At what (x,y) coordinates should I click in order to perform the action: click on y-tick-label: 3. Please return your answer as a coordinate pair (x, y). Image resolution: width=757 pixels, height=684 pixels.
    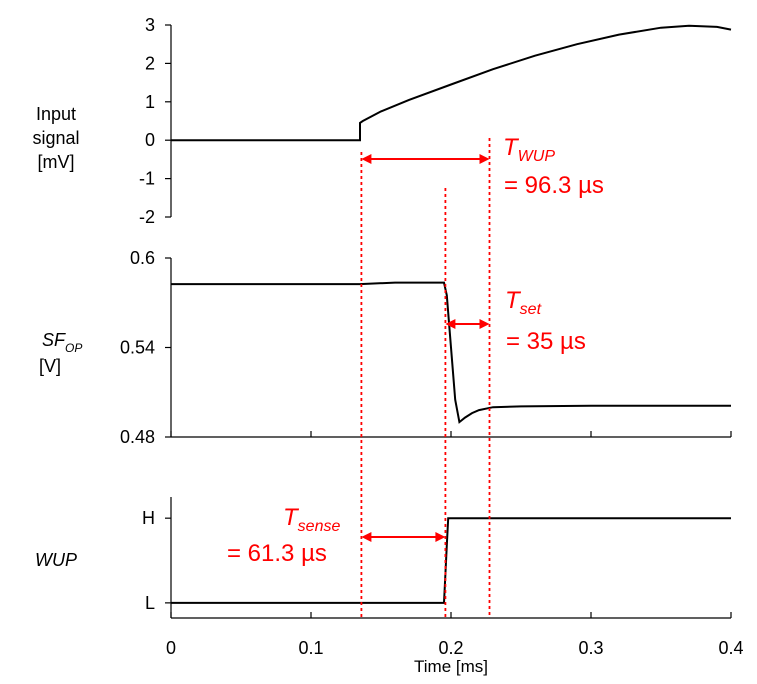
    Looking at the image, I should click on (150, 25).